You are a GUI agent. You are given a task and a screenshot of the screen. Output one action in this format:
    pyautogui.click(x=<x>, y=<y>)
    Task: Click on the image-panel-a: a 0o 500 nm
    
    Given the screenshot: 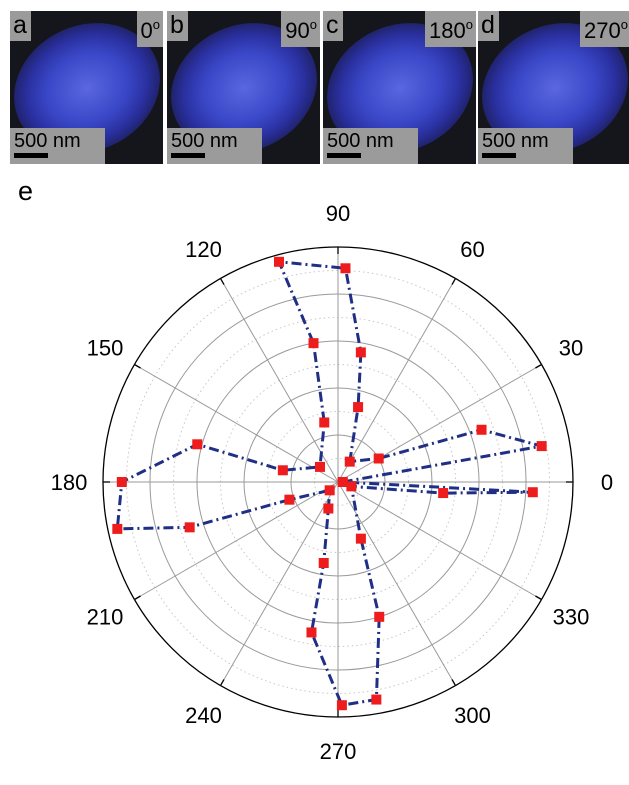 What is the action you would take?
    pyautogui.click(x=86, y=87)
    